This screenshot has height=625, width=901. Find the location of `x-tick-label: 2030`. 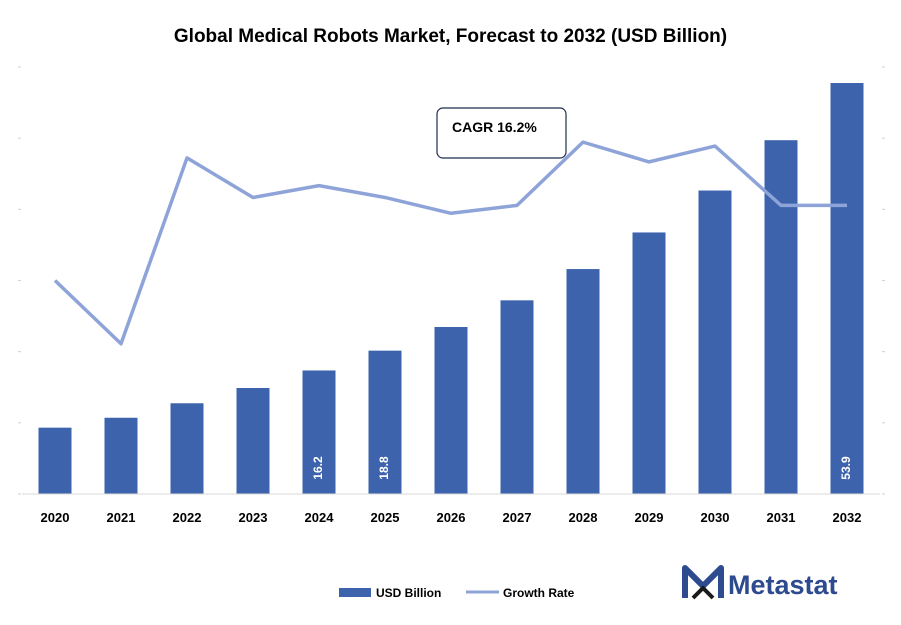

x-tick-label: 2030 is located at coordinates (715, 517).